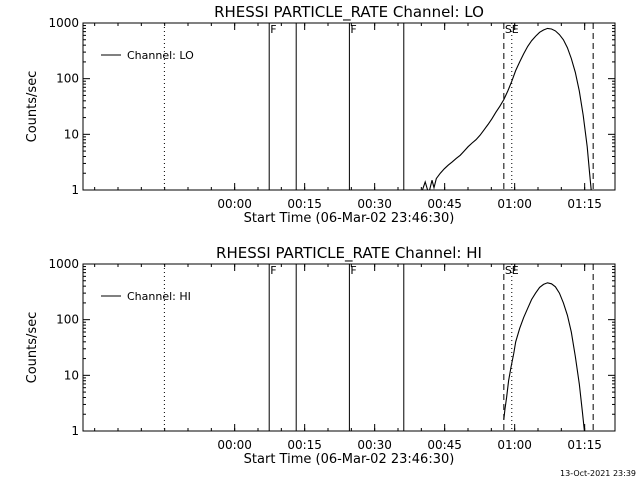  What do you see at coordinates (349, 12) in the screenshot?
I see `chart-title: RHESSI PARTICLE_RATE Channel: LO` at bounding box center [349, 12].